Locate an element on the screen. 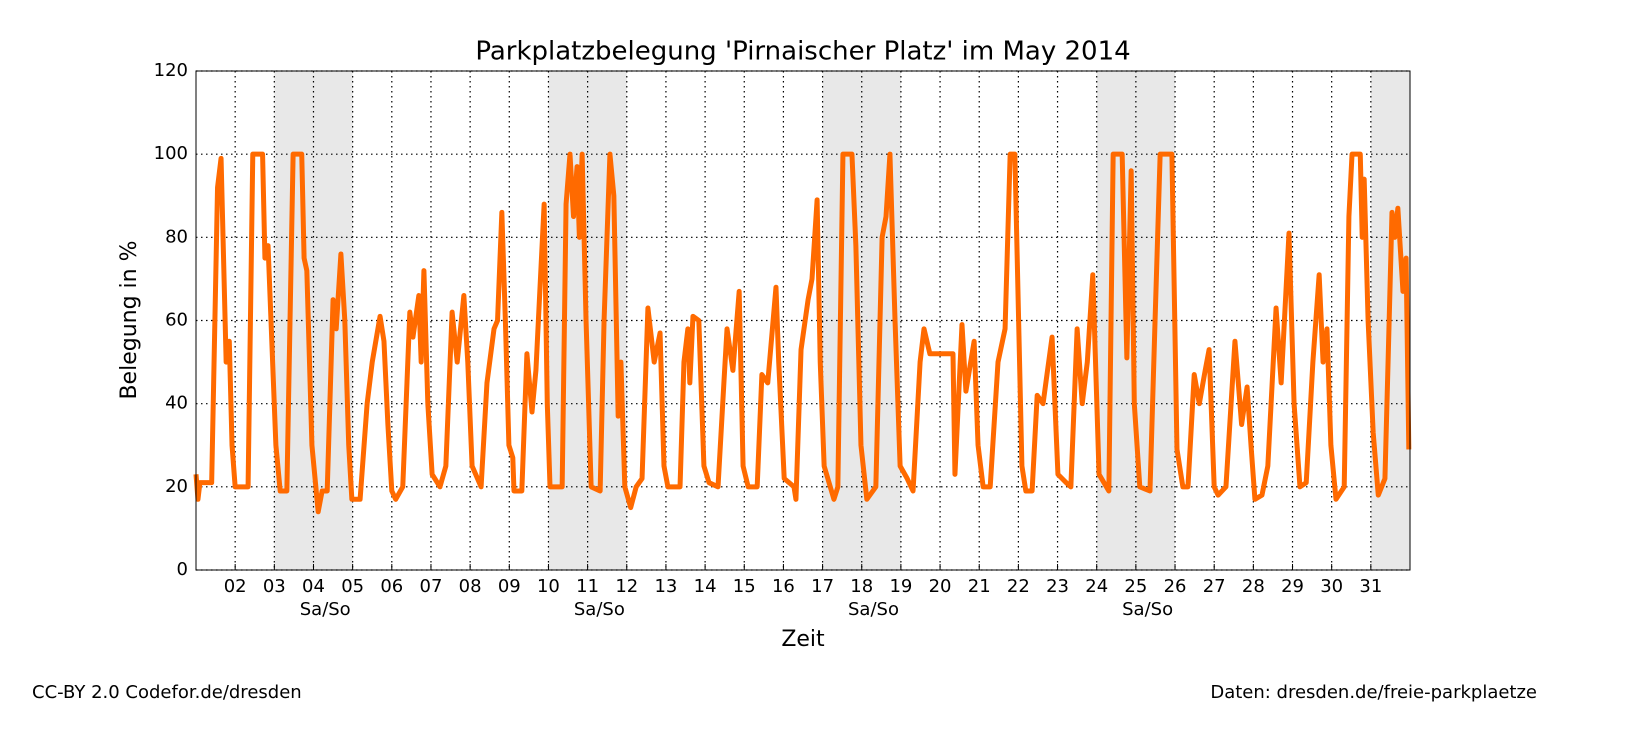 This screenshot has width=1650, height=750. x-axis-label: Zeit is located at coordinates (803, 639).